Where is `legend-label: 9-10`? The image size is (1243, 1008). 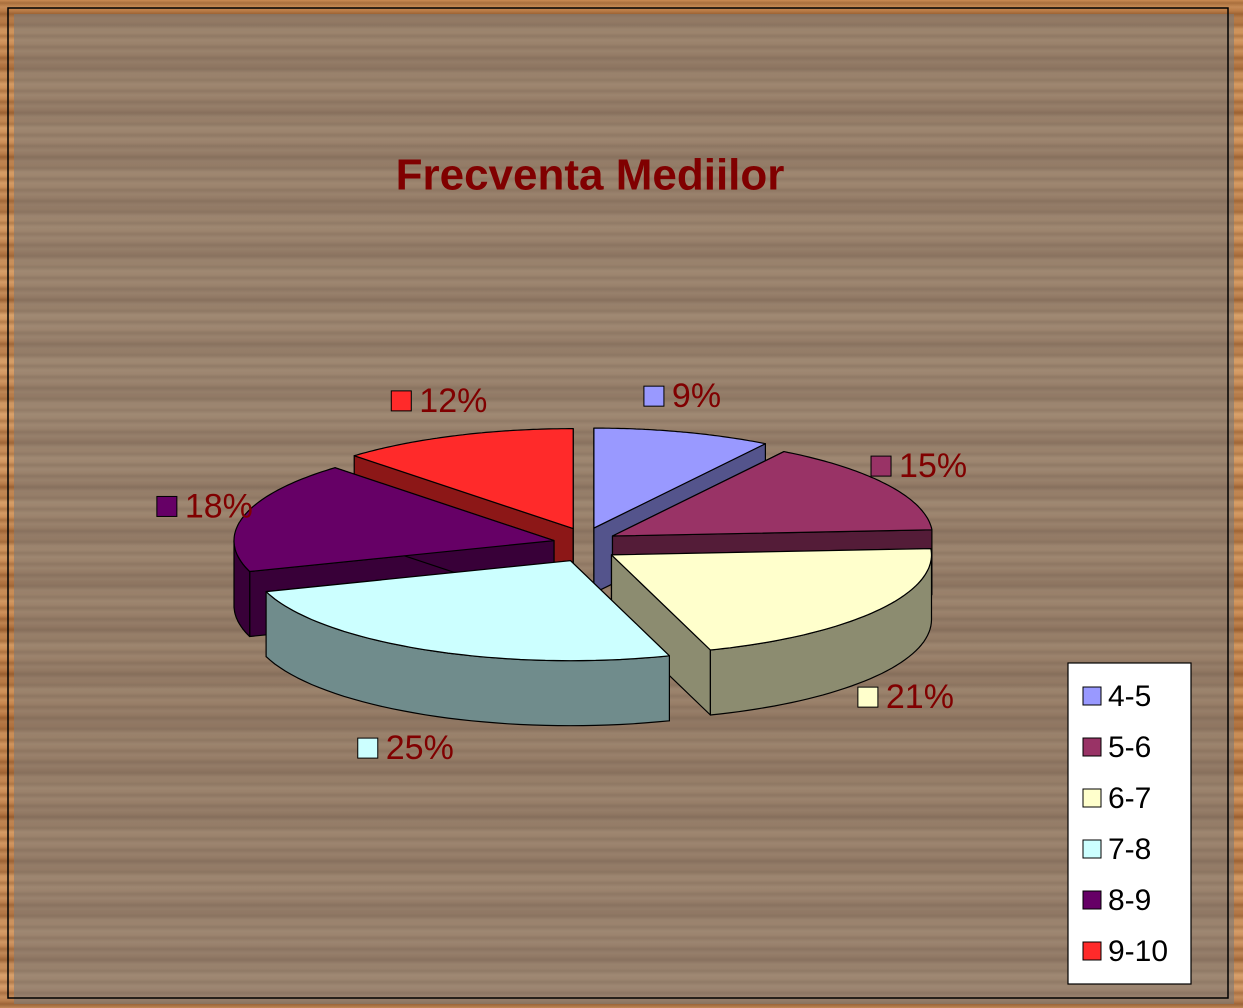
legend-label: 9-10 is located at coordinates (1138, 951).